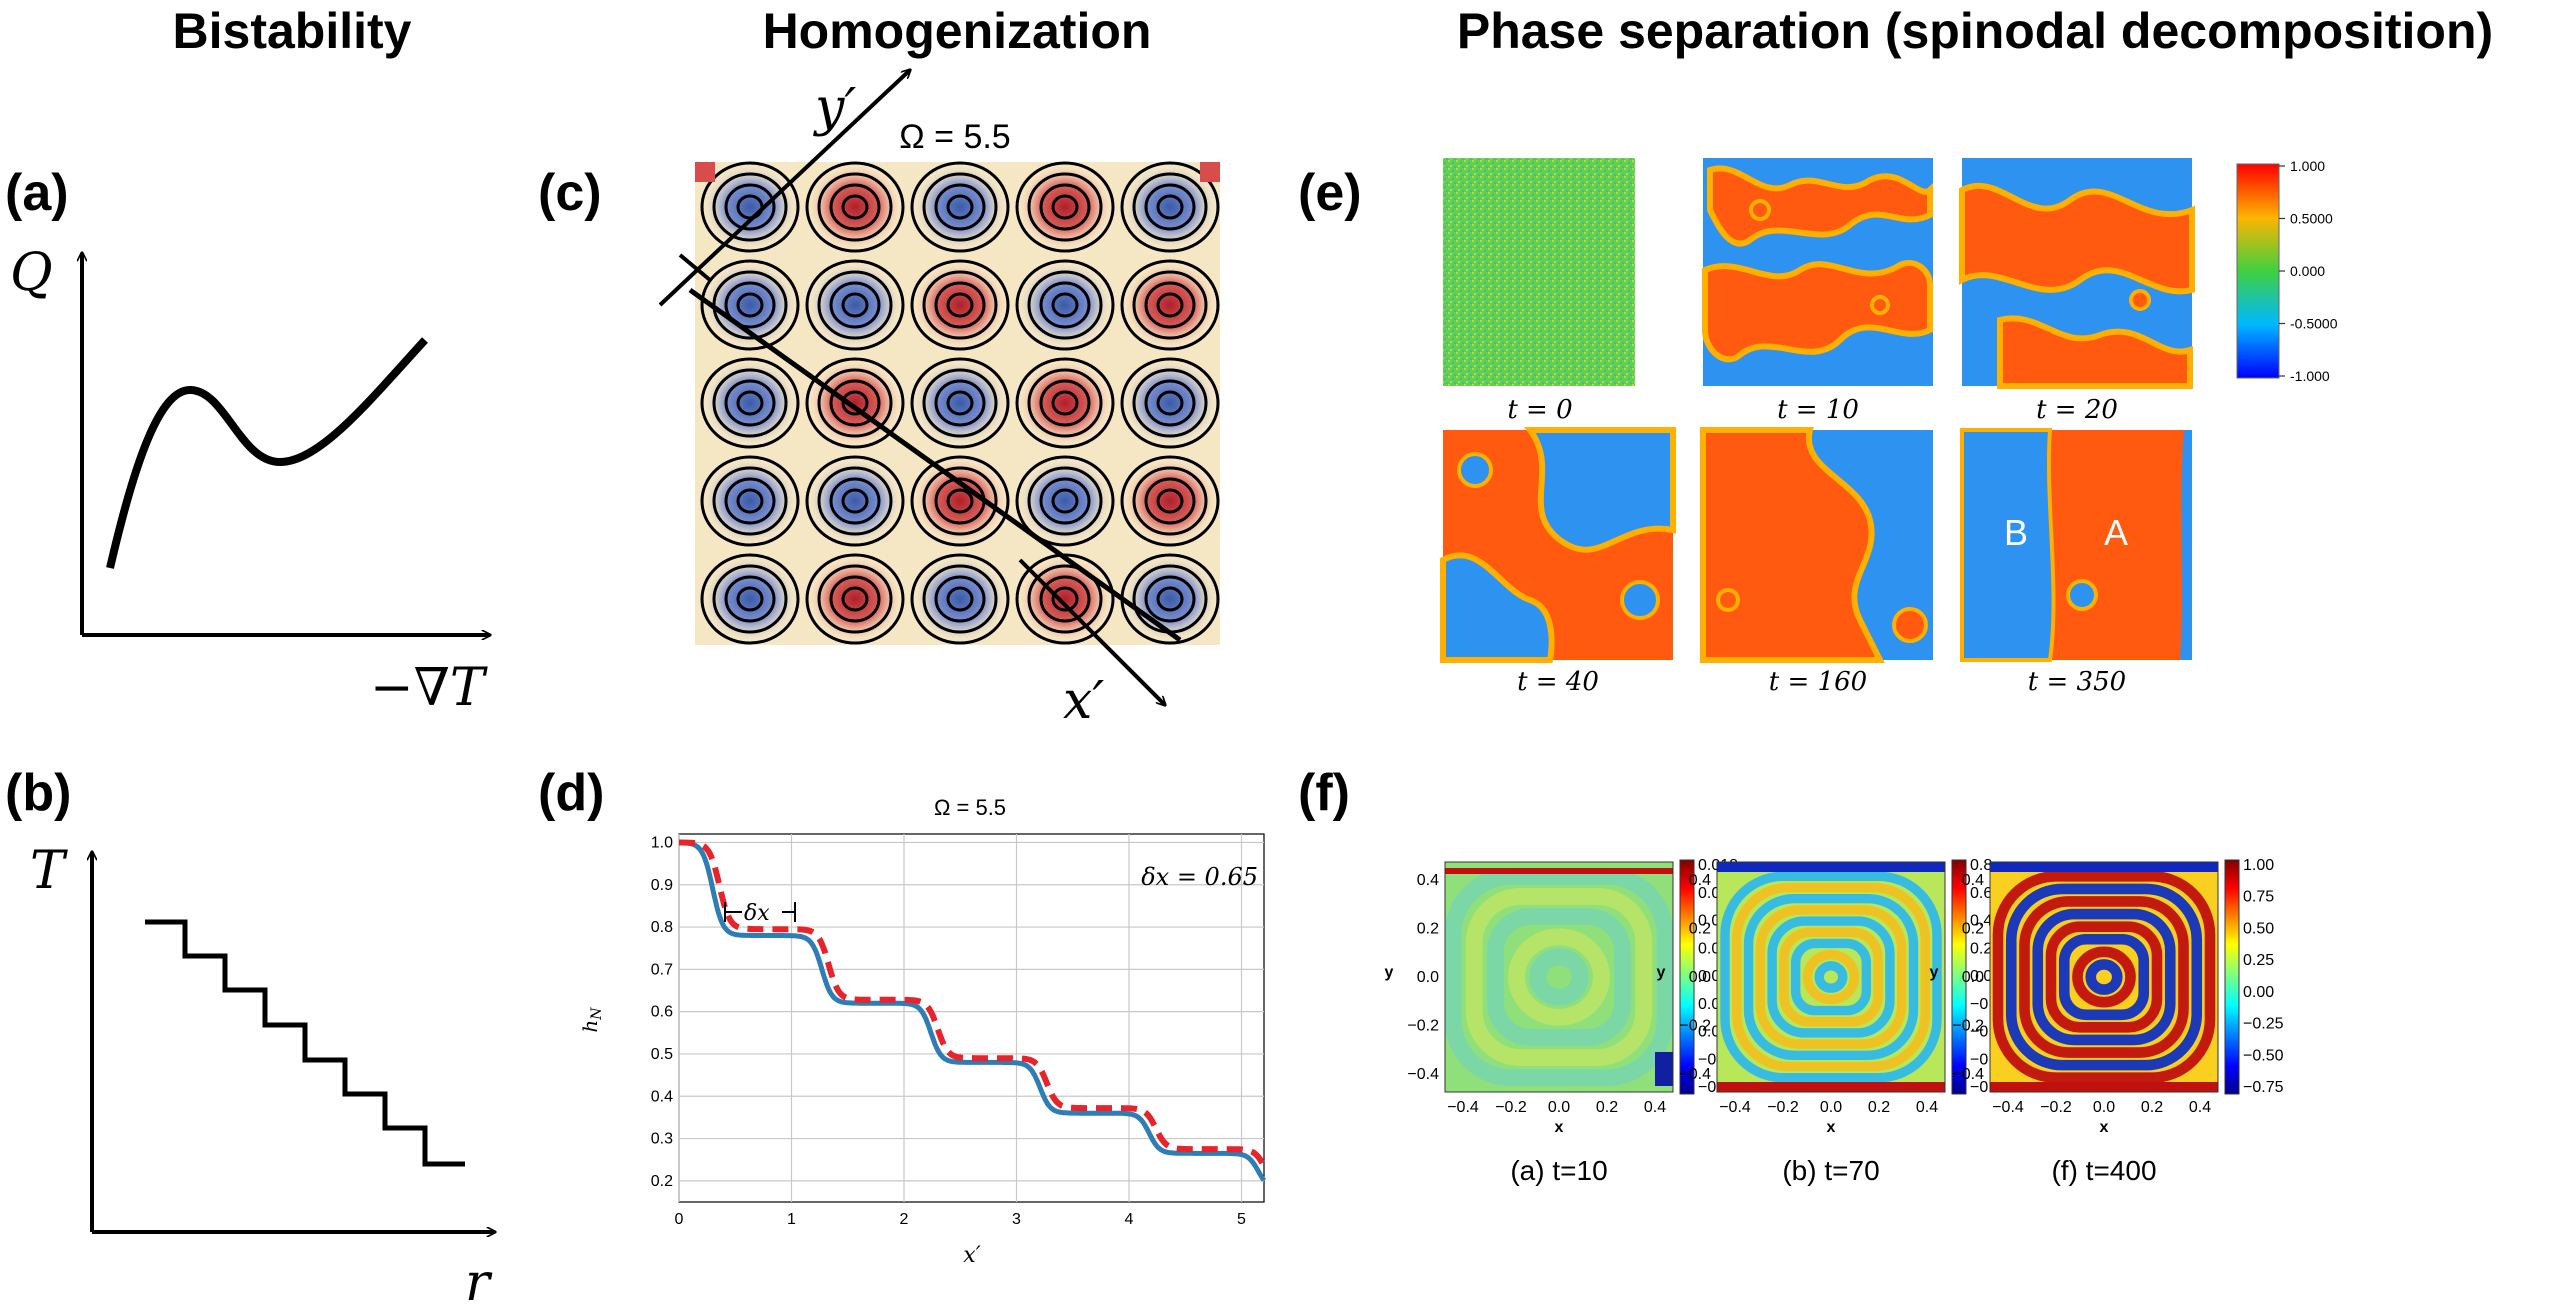  I want to click on panel-b: T r, so click(262, 1073).